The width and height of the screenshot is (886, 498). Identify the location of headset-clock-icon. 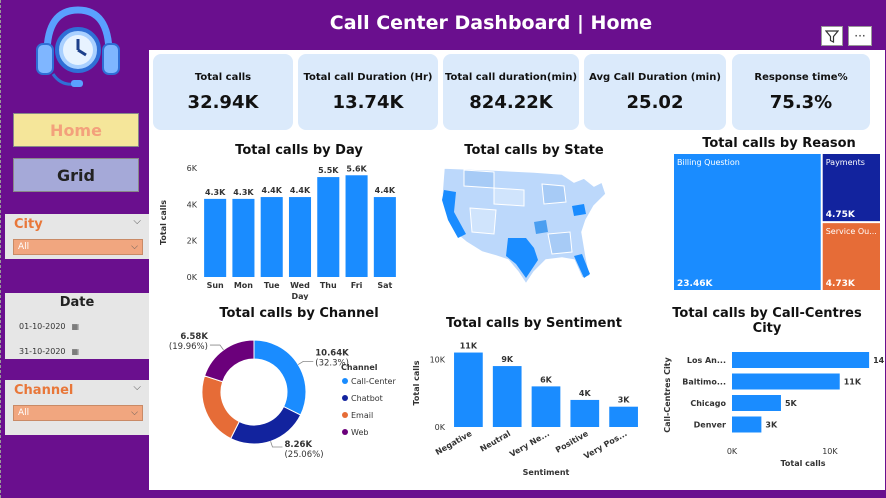
(78, 46).